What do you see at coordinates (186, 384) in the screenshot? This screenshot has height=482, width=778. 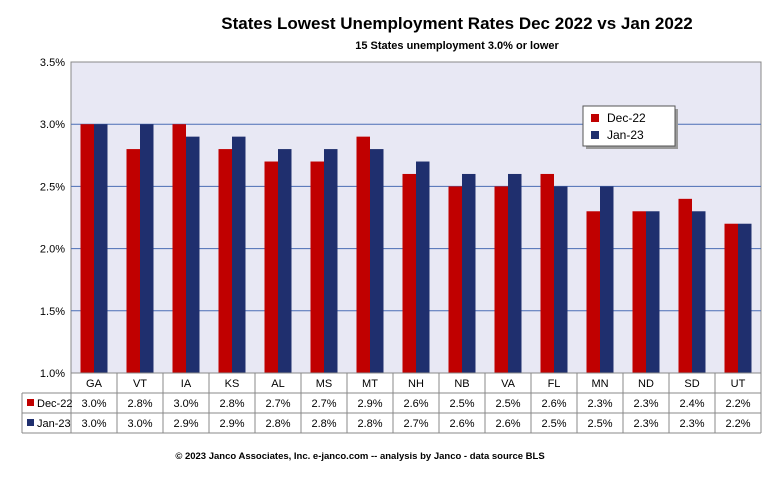 I see `x-tick-label: IA` at bounding box center [186, 384].